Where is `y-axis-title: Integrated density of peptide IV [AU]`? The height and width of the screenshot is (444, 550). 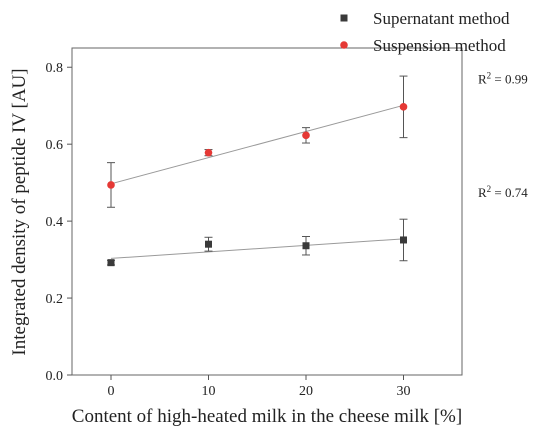 y-axis-title: Integrated density of peptide IV [AU] is located at coordinates (19, 211).